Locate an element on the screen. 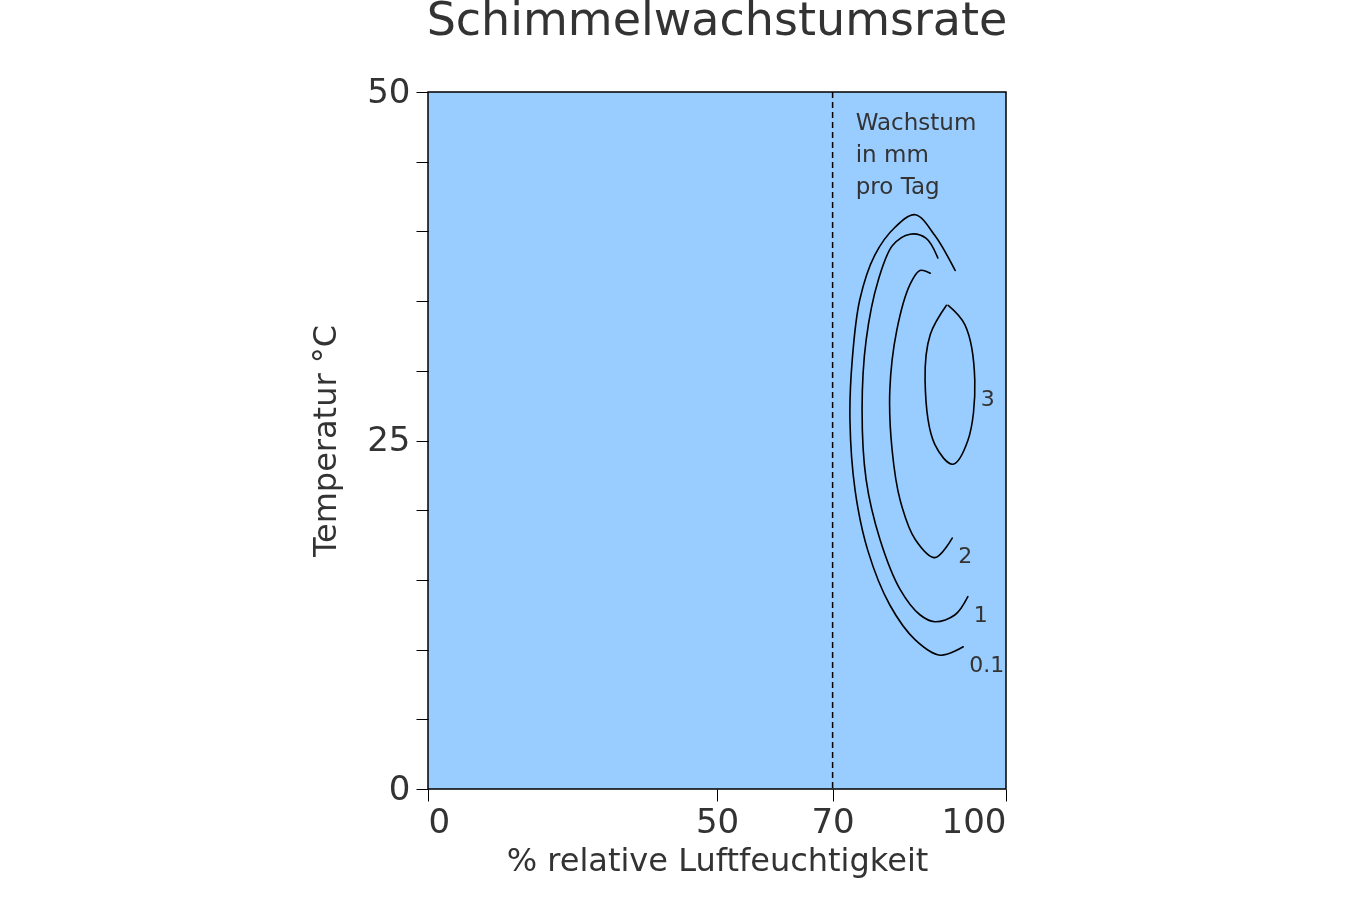  series-label: 2 is located at coordinates (965, 556).